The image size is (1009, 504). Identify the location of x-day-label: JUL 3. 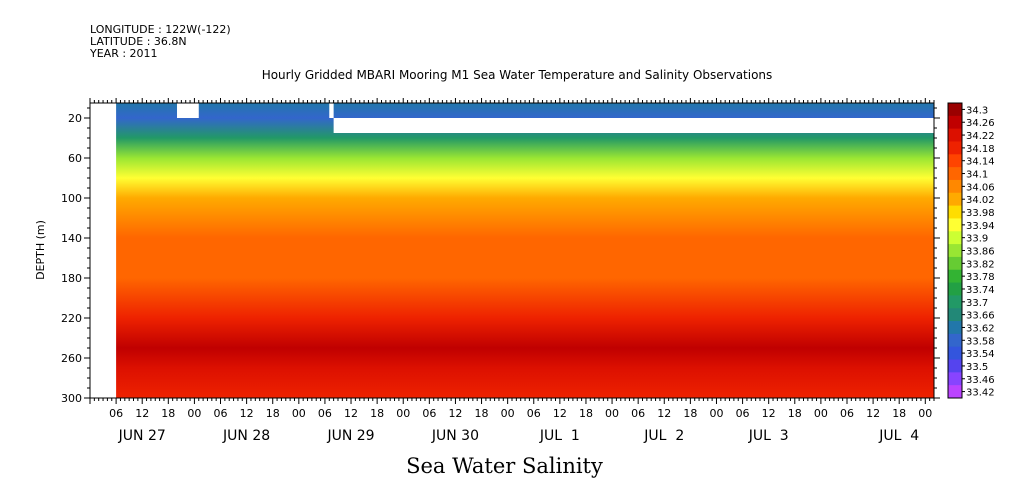
(768, 436).